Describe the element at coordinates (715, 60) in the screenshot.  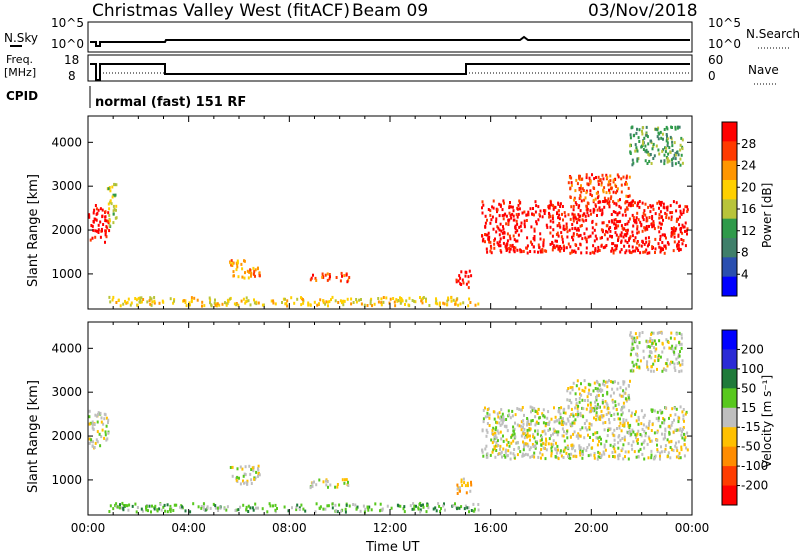
I see `nave-tick-top: 60` at that location.